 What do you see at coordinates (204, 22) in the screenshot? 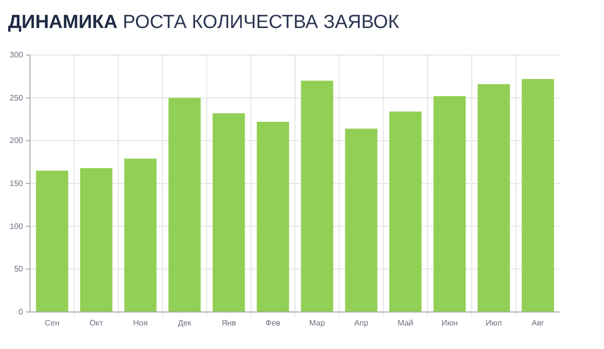
I see `chart-title: ДИНАМИКА РОСТА КОЛИЧЕСТВА ЗАЯВОК` at bounding box center [204, 22].